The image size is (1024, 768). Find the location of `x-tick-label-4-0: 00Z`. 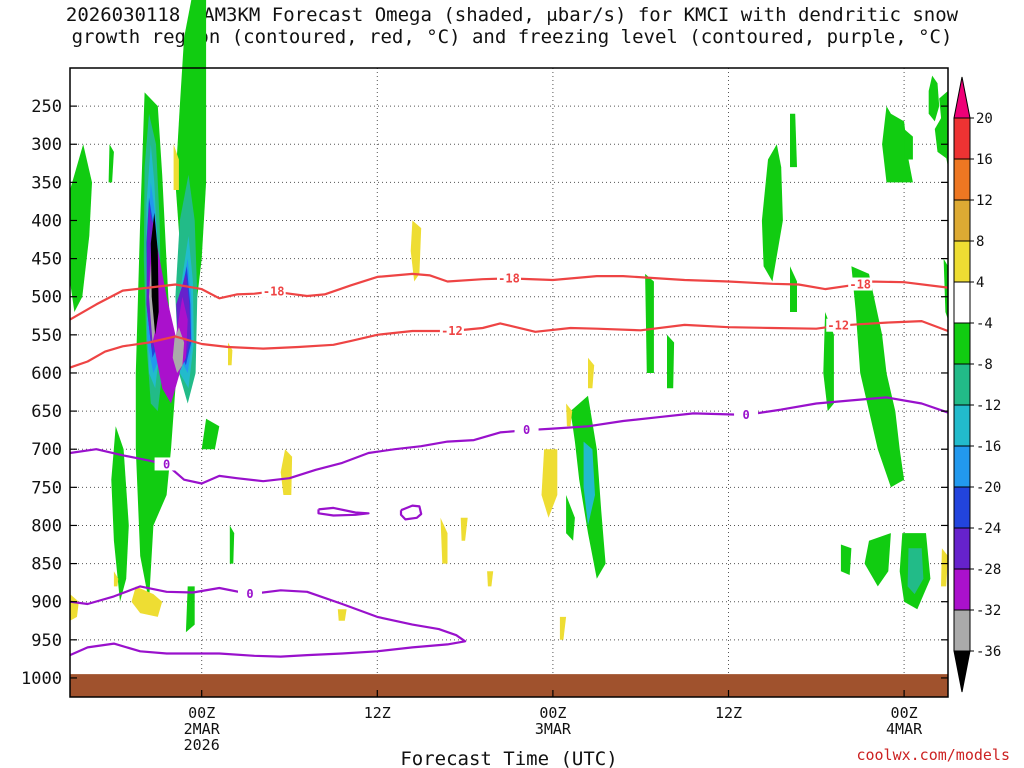

x-tick-label-4-0: 00Z is located at coordinates (904, 713).